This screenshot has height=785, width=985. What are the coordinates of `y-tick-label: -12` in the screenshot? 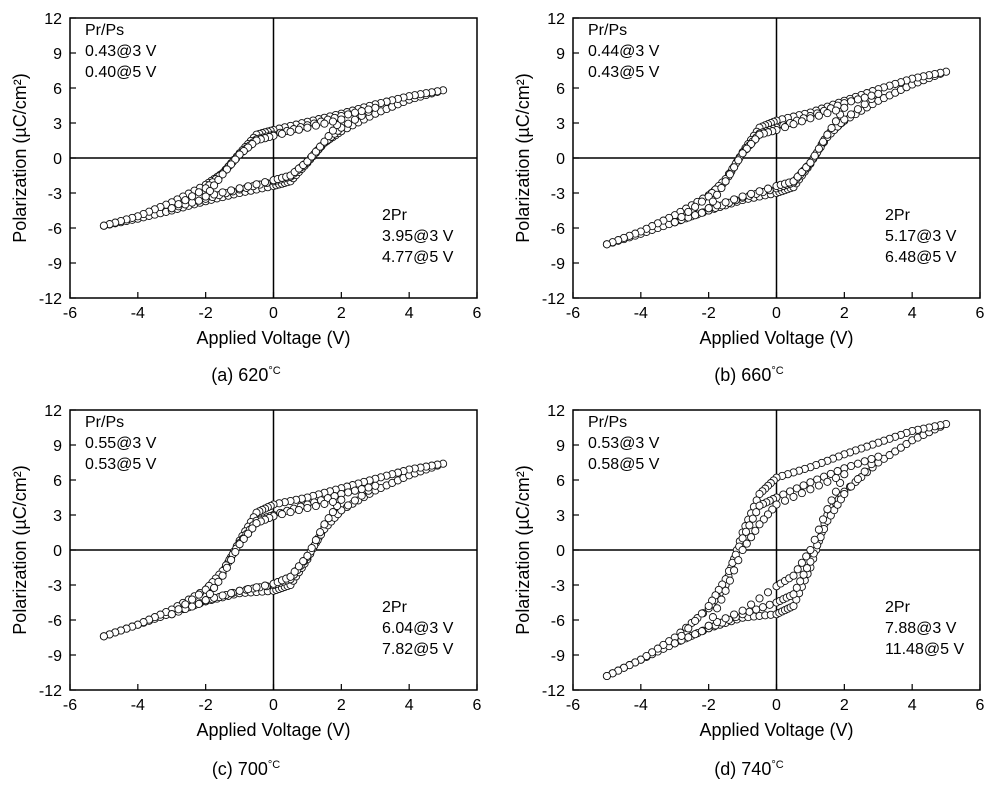 It's located at (553, 299).